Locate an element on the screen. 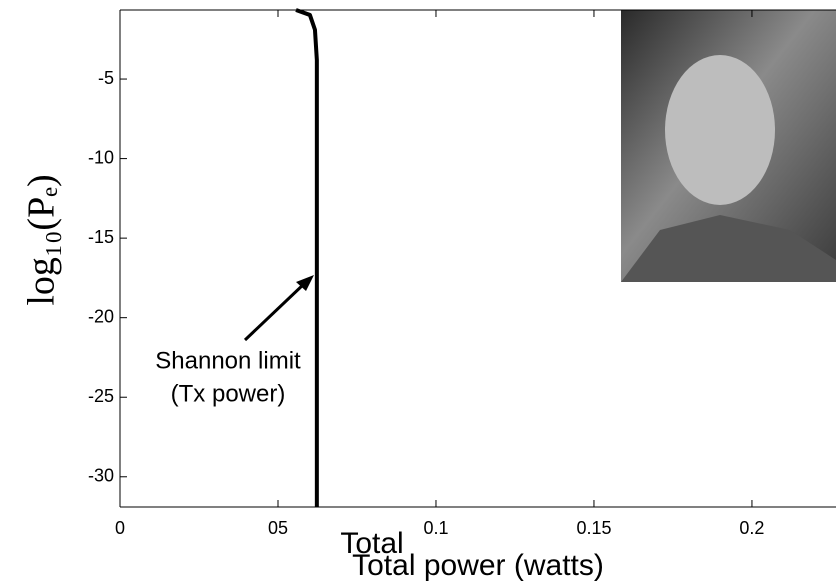  x-axis-label-overlap: Total is located at coordinates (371, 543).